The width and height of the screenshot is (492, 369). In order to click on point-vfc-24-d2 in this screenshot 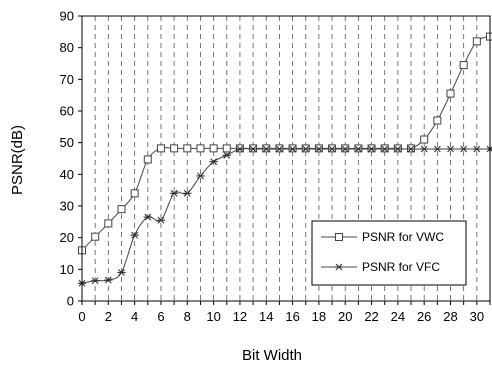, I will do `click(398, 149)`.